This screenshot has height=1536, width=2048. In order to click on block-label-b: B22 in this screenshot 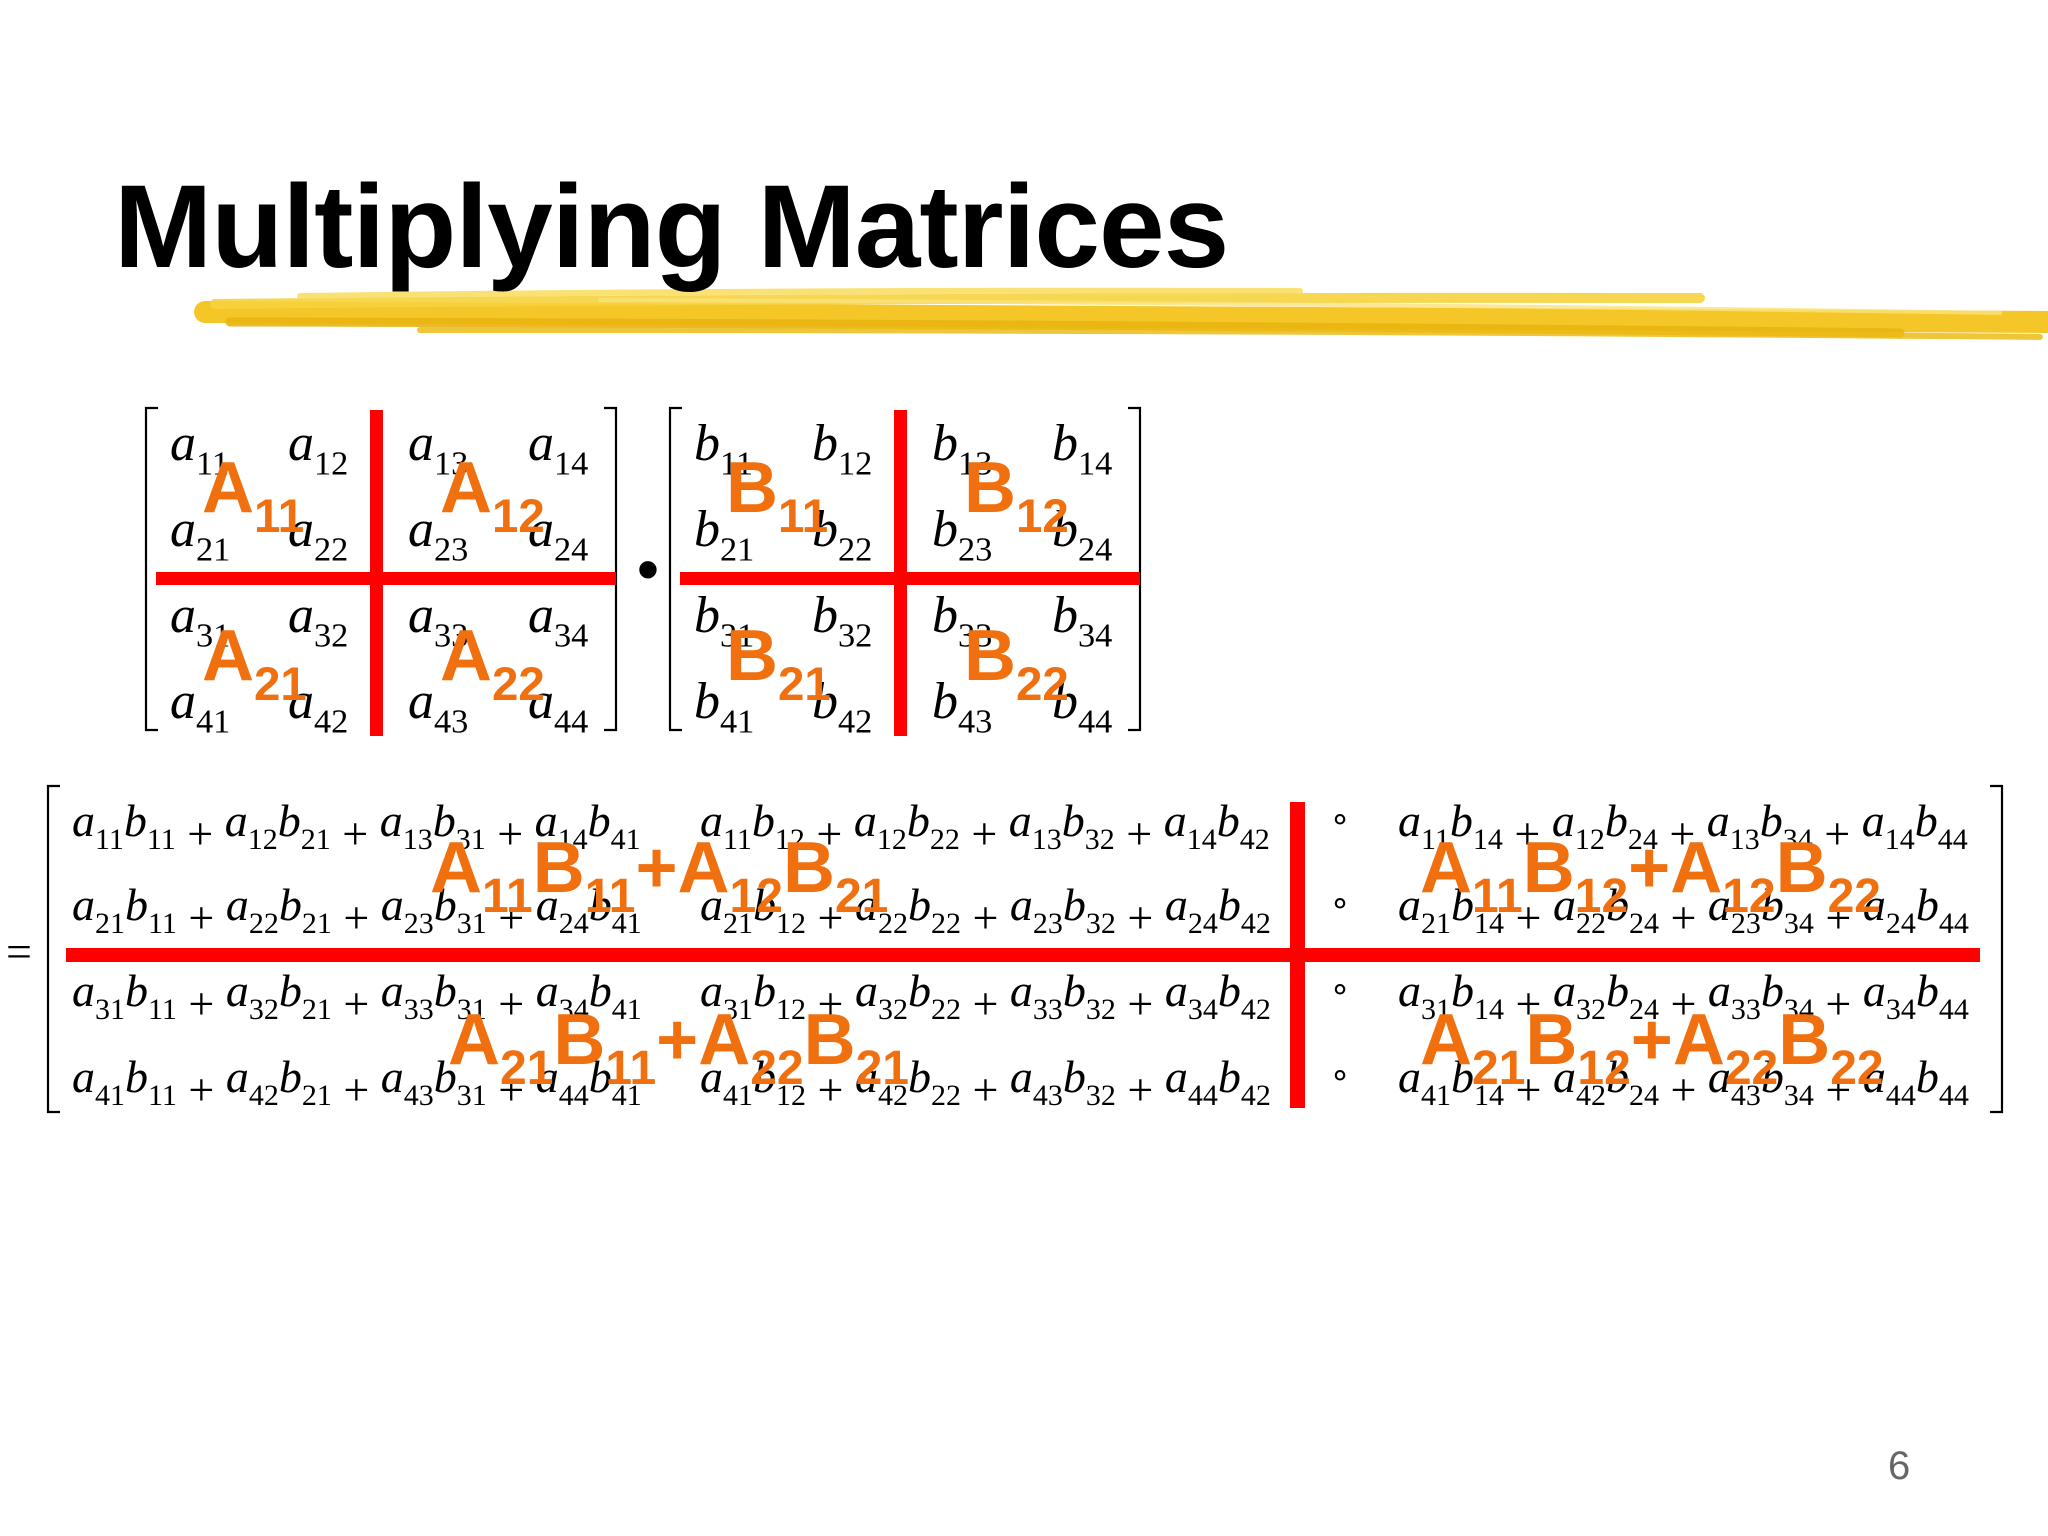, I will do `click(1016, 663)`.